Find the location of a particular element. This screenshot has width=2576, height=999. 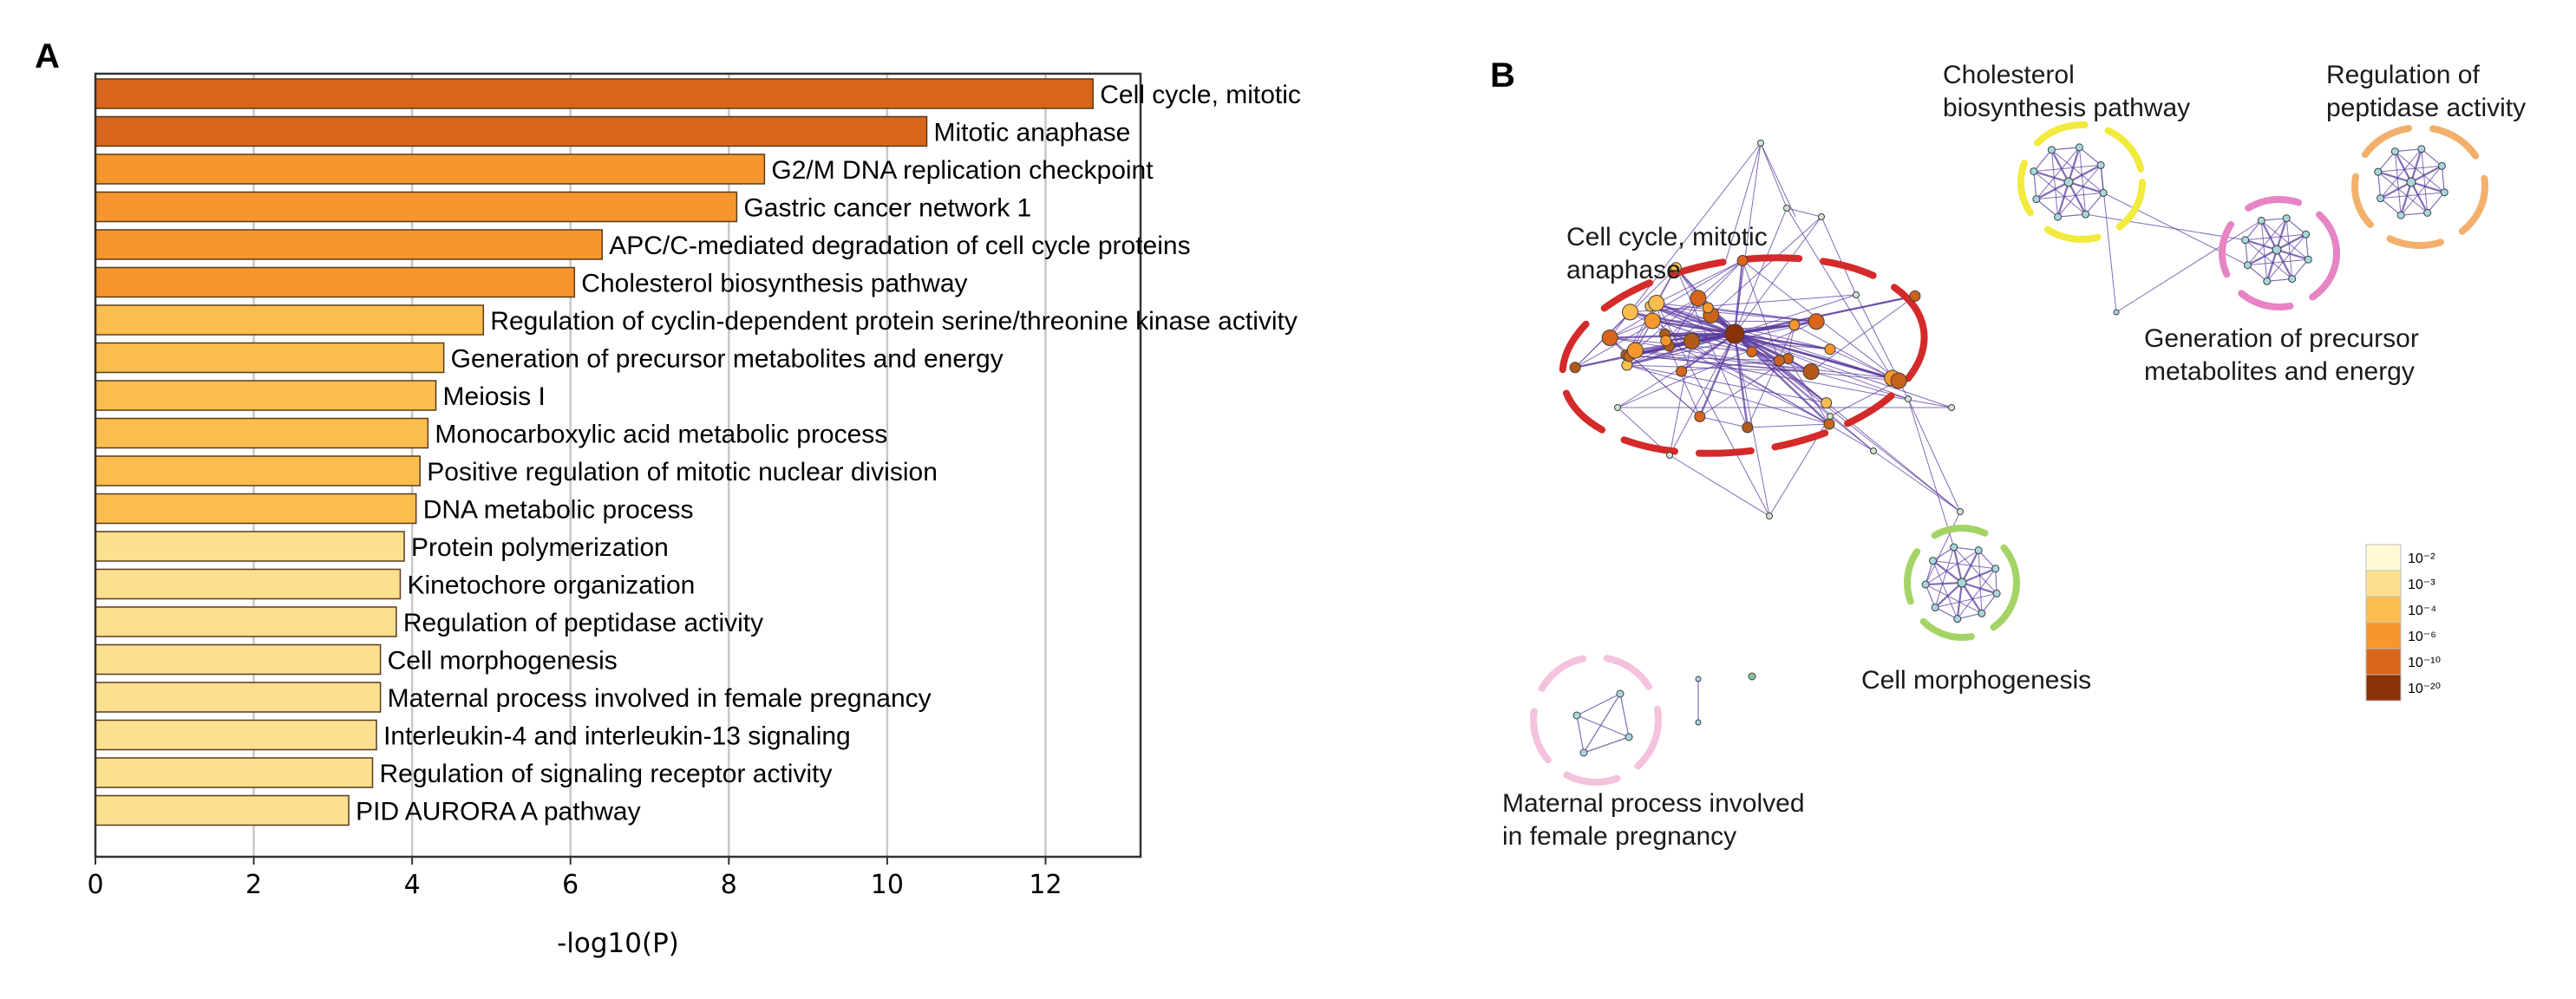

bar-label: G2/M DNA replication checkpoint is located at coordinates (962, 170).